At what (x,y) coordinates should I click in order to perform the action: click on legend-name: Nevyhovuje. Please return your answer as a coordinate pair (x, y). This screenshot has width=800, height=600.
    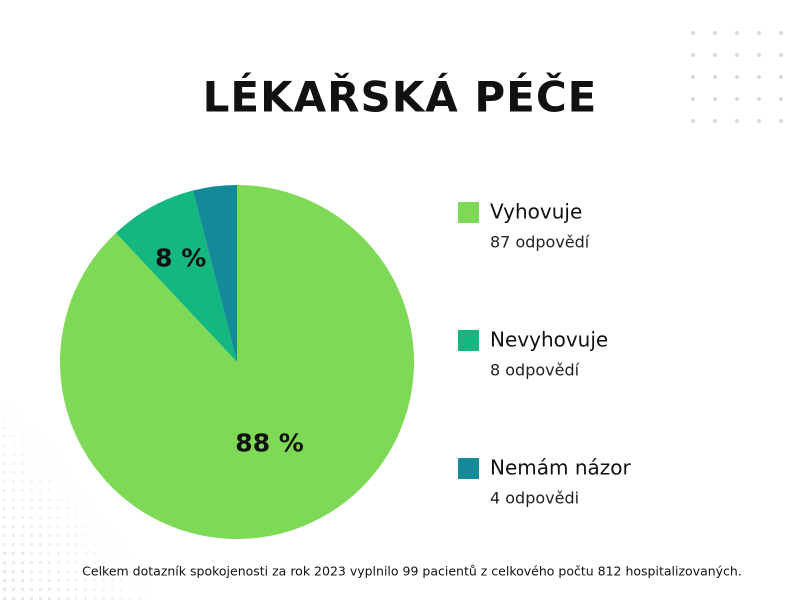
    Looking at the image, I should click on (549, 340).